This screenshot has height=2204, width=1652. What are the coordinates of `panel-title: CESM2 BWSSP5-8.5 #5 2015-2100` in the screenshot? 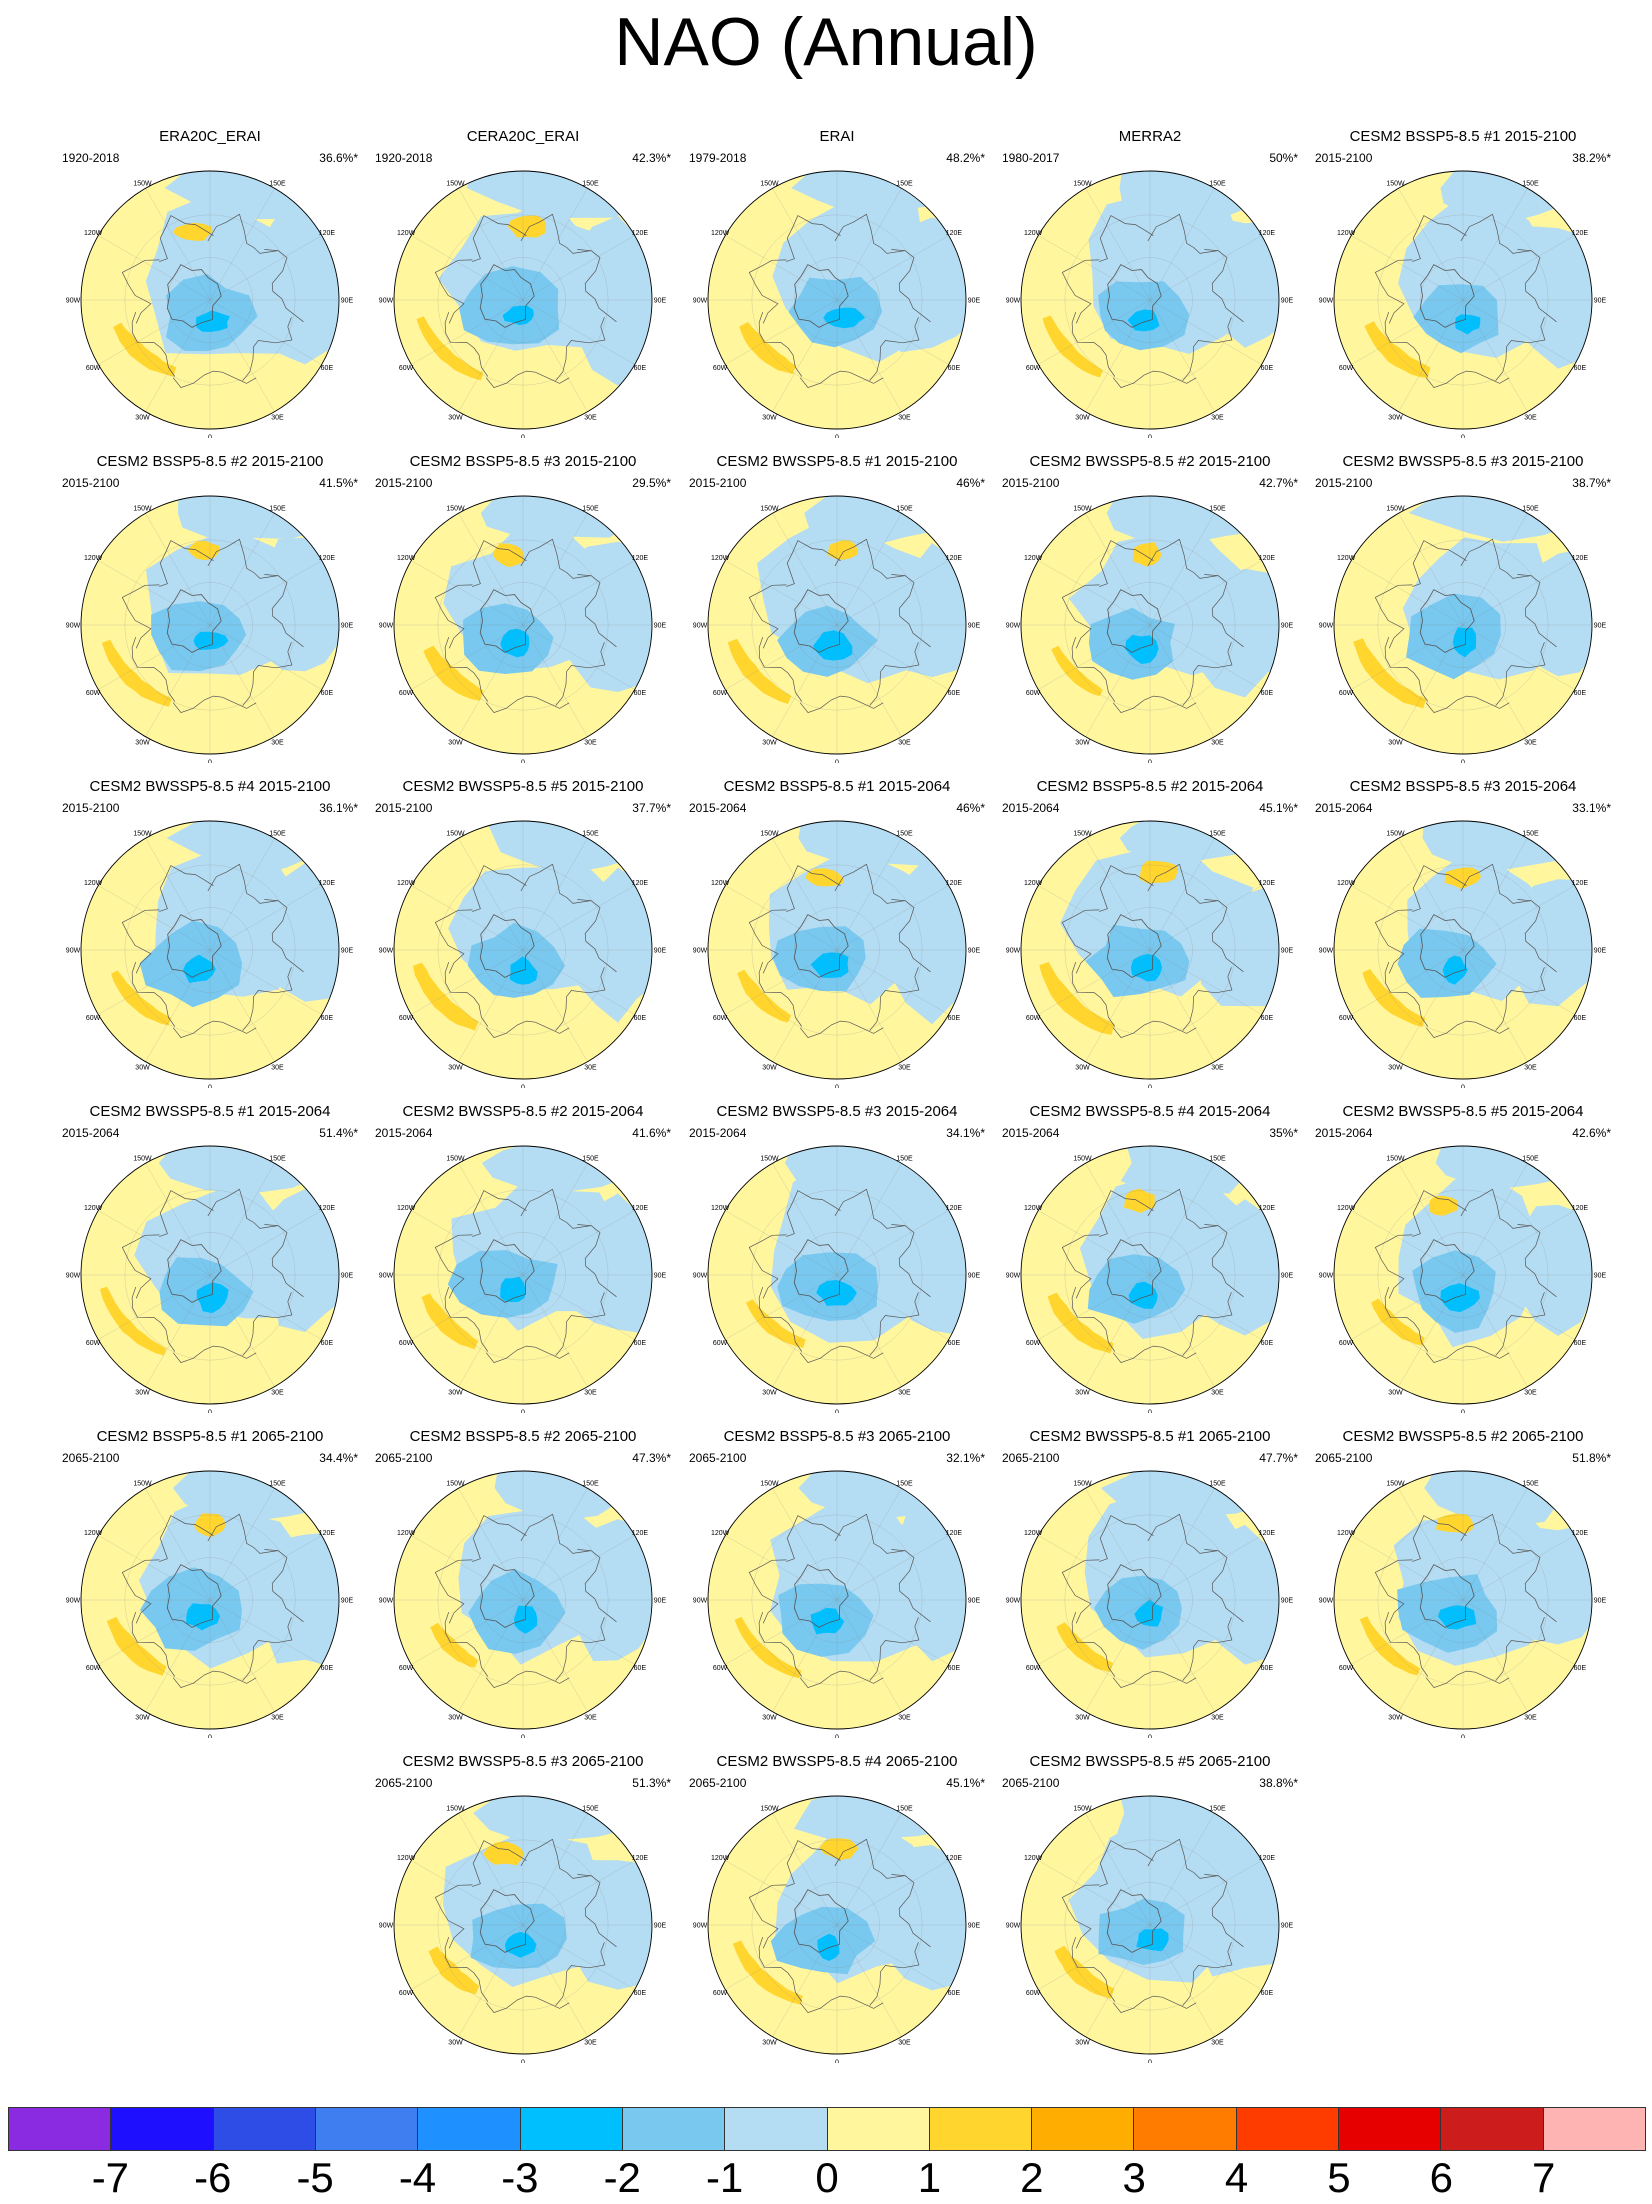 It's located at (523, 786).